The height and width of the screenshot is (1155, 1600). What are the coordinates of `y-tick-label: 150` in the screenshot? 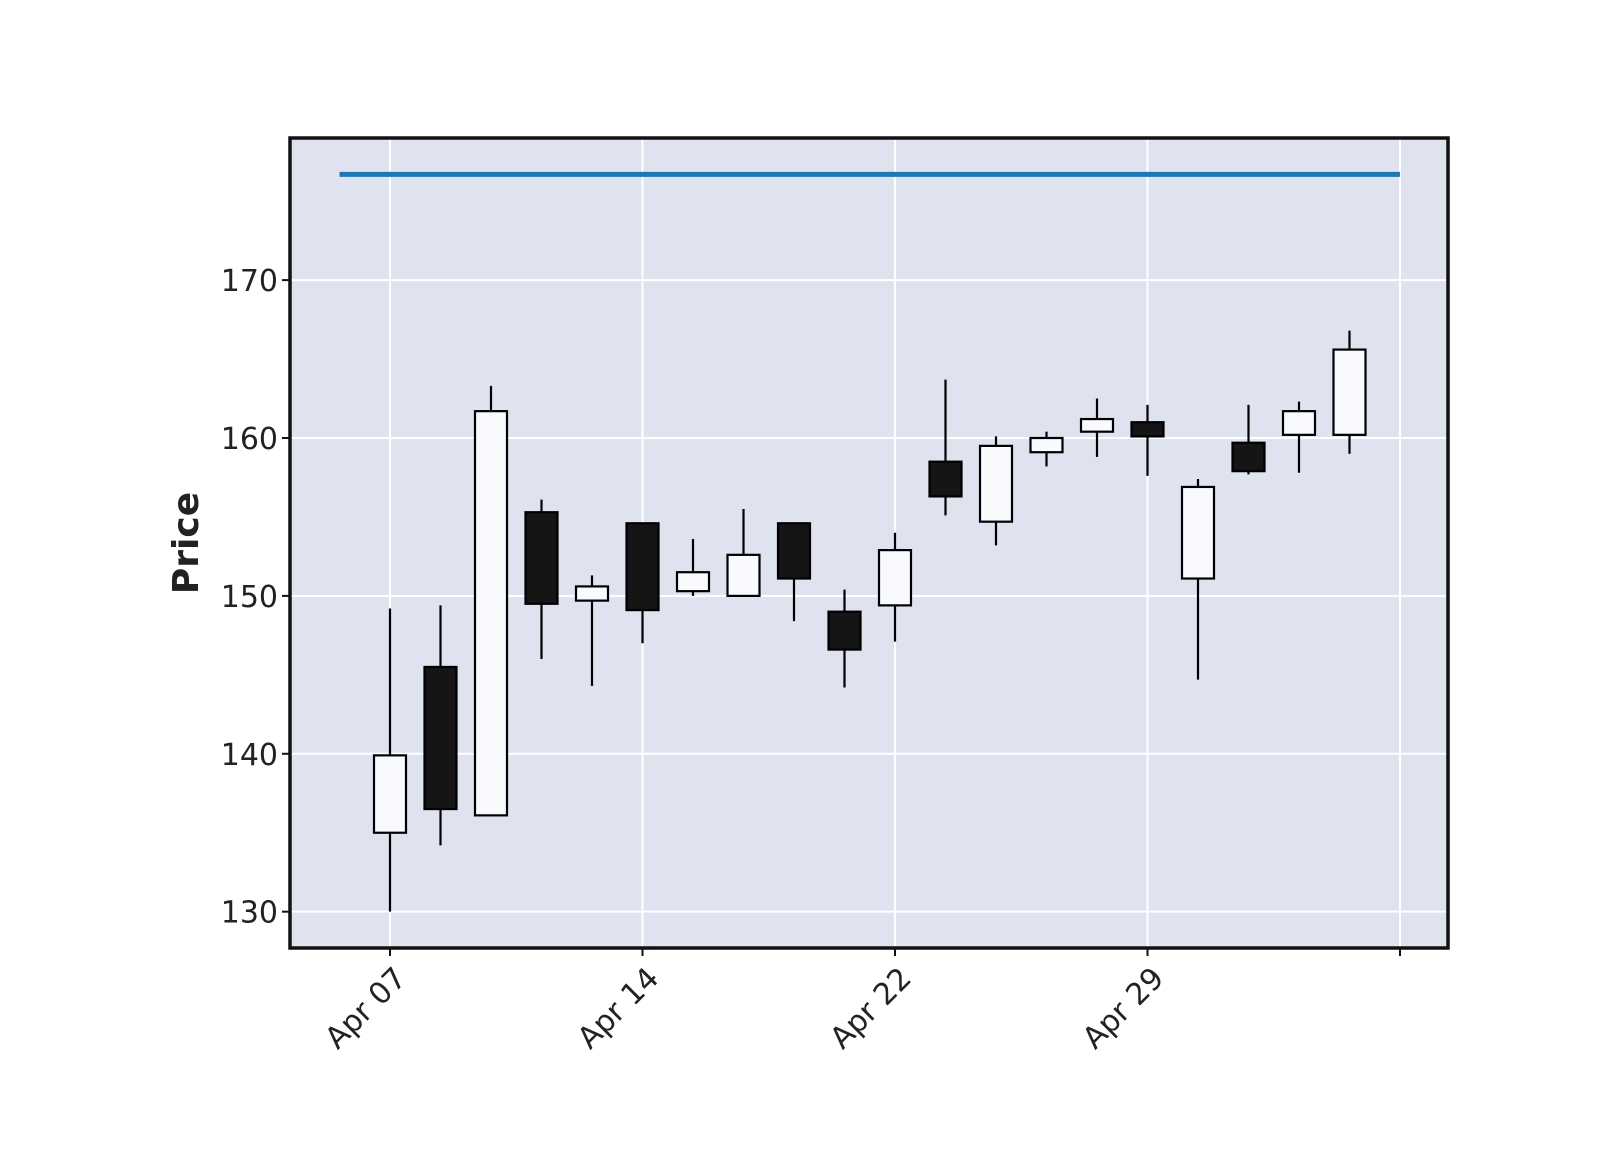 It's located at (249, 597).